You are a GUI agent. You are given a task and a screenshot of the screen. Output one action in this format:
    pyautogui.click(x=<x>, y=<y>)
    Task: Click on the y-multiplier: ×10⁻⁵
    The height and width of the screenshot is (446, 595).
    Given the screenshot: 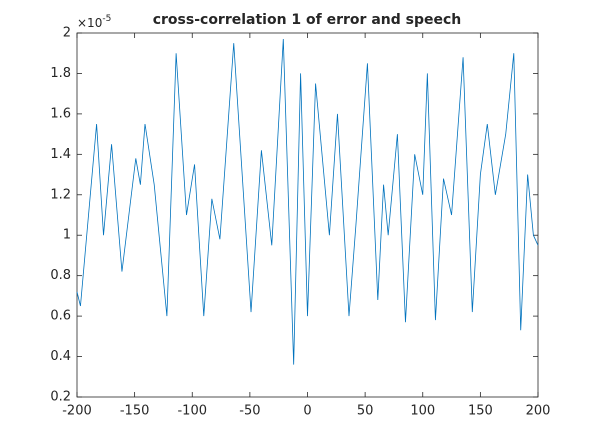 What is the action you would take?
    pyautogui.click(x=94, y=22)
    